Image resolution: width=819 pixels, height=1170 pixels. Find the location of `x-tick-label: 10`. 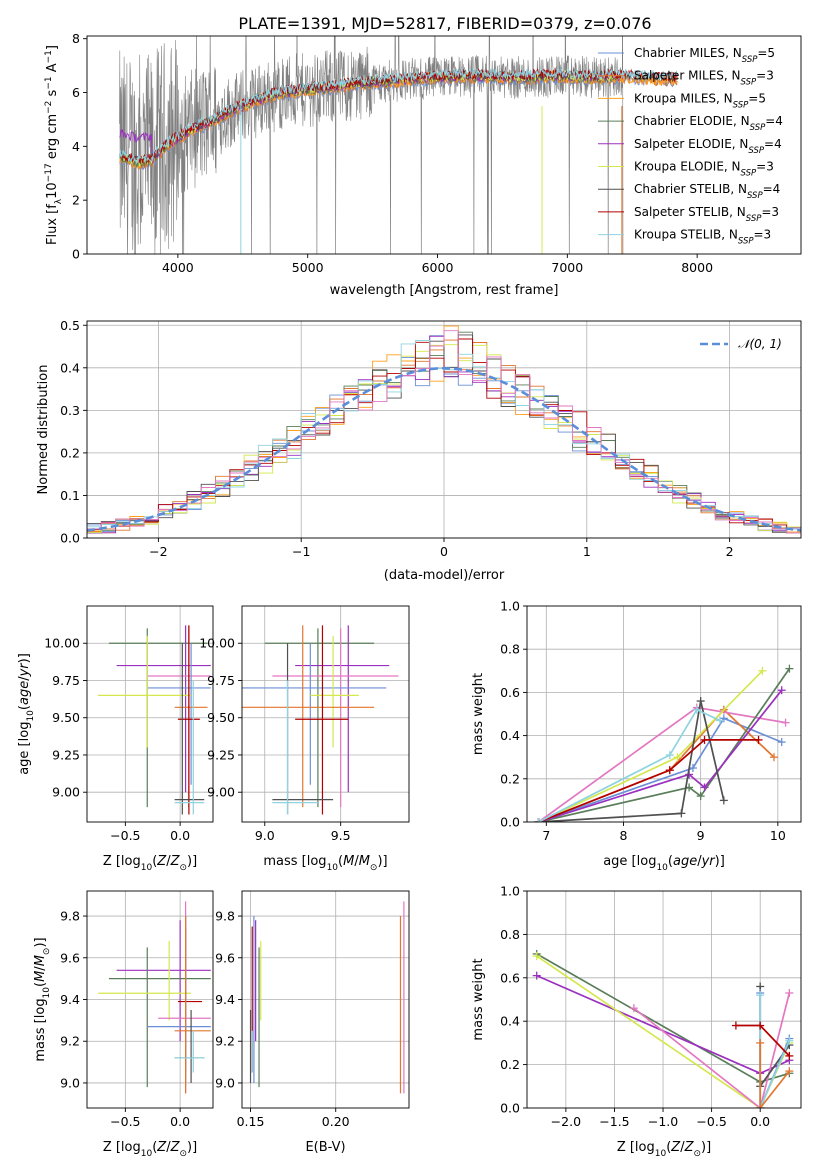

x-tick-label: 10 is located at coordinates (778, 835).